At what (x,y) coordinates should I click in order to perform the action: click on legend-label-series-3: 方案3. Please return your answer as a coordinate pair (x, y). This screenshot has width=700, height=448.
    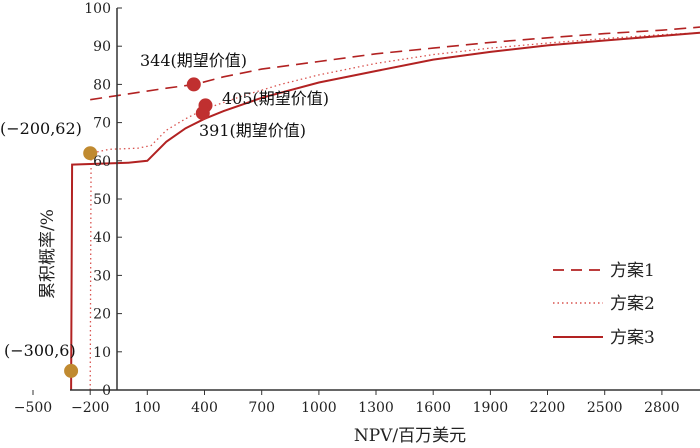
    Looking at the image, I should click on (632, 338).